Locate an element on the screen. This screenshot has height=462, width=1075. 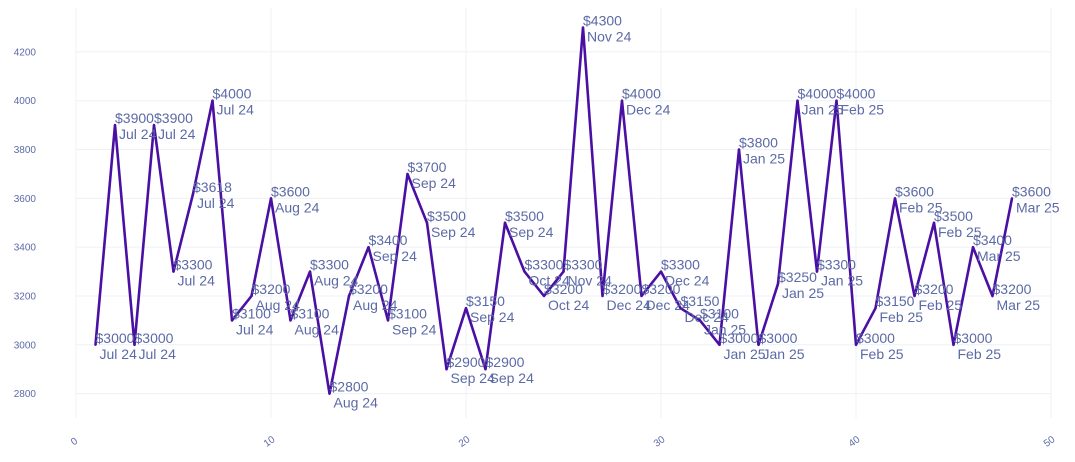
data-period-label: Jan 25 is located at coordinates (803, 293).